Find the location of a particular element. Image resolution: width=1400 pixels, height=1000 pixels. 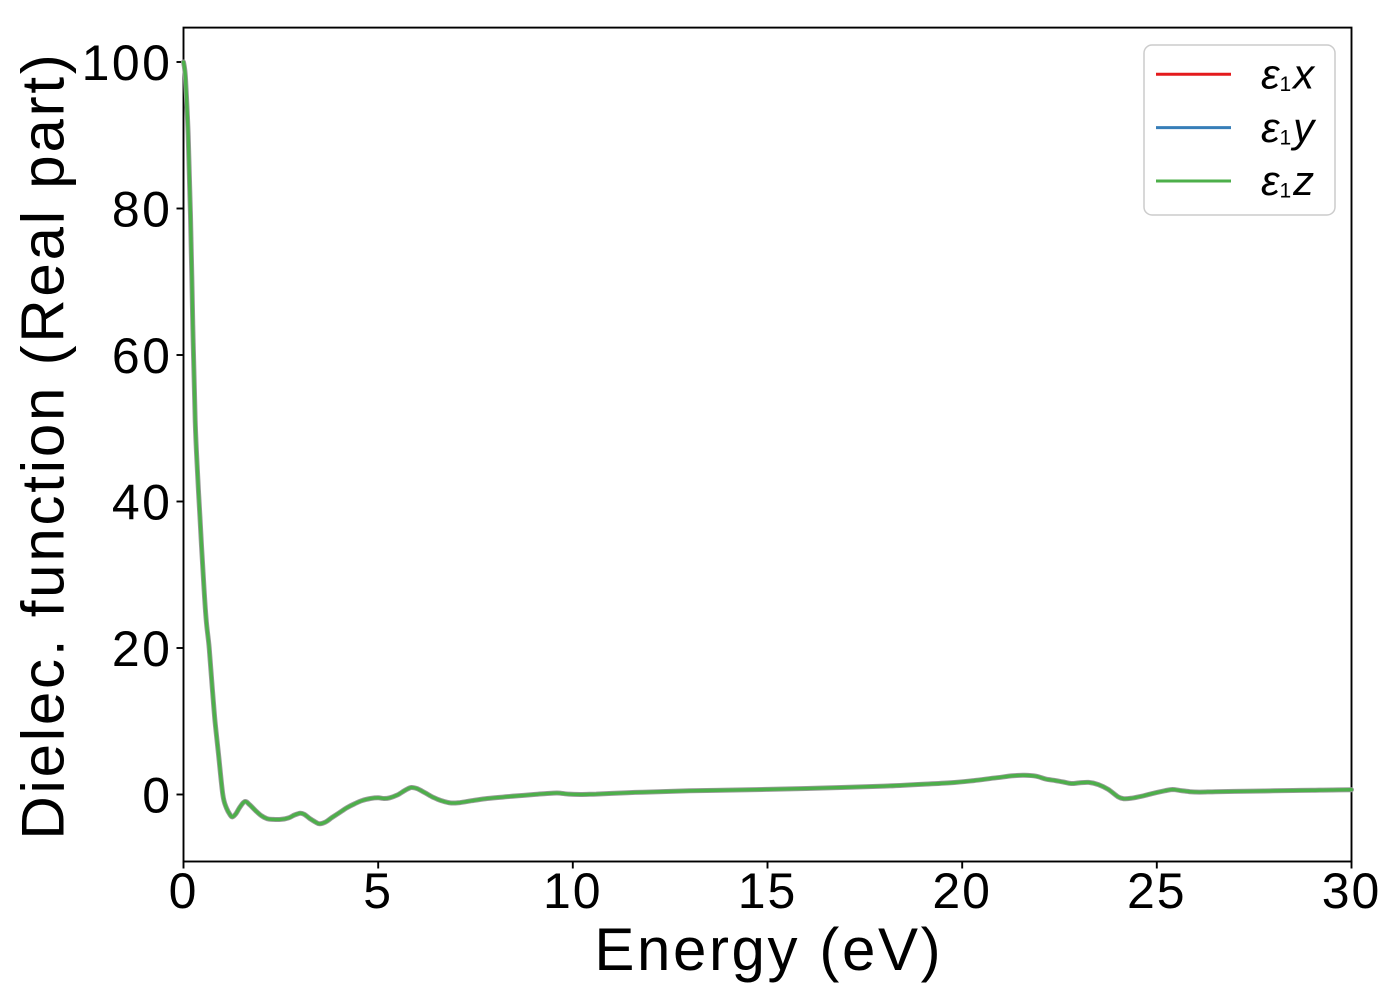

svg-text: ε1z is located at coordinates (1287, 180).